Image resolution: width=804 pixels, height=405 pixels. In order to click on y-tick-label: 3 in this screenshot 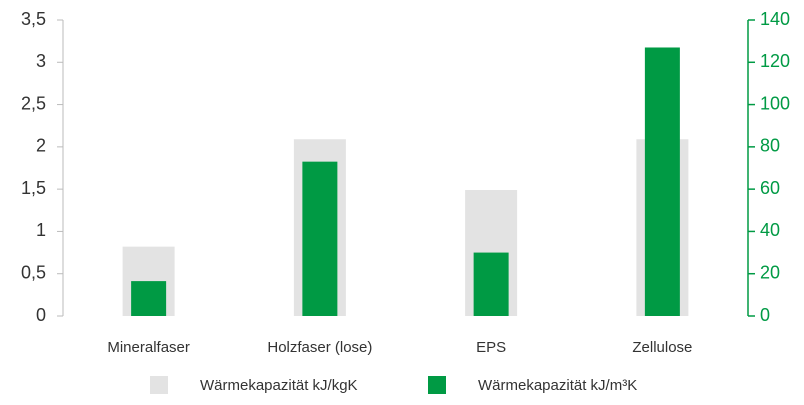, I will do `click(41, 61)`.